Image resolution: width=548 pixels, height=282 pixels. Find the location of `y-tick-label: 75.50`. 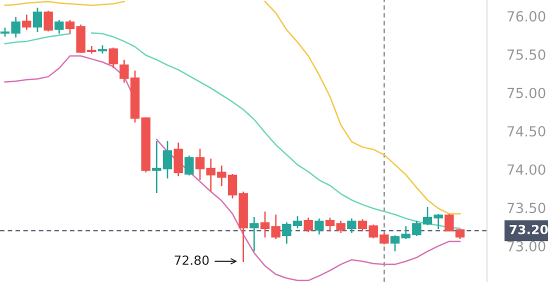

y-tick-label: 75.50 is located at coordinates (527, 54).